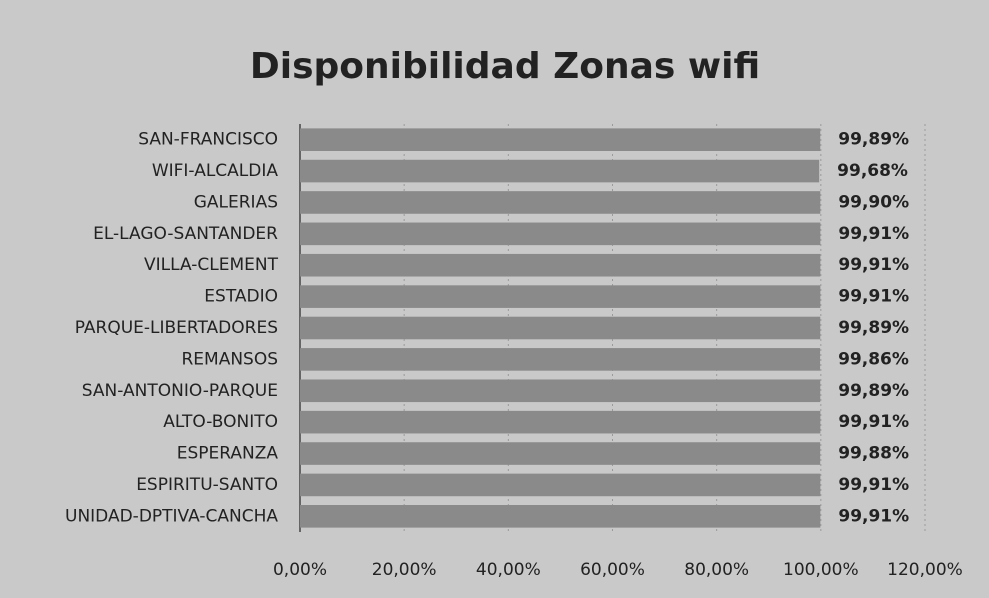 This screenshot has width=989, height=598. Describe the element at coordinates (872, 171) in the screenshot. I see `data-label: 99,68%` at that location.